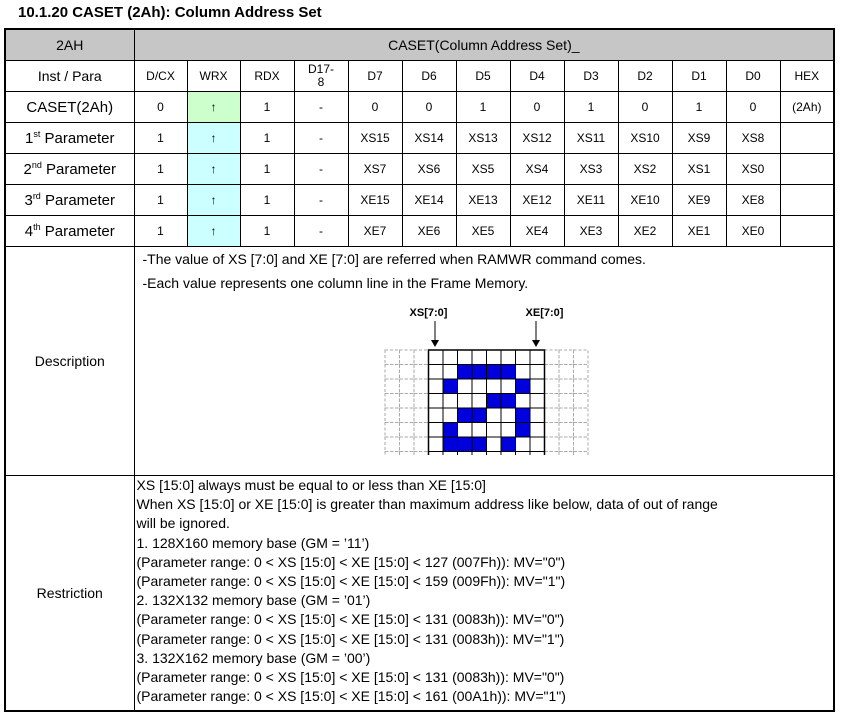 The height and width of the screenshot is (718, 842). I want to click on bit-cell: XS0, so click(753, 169).